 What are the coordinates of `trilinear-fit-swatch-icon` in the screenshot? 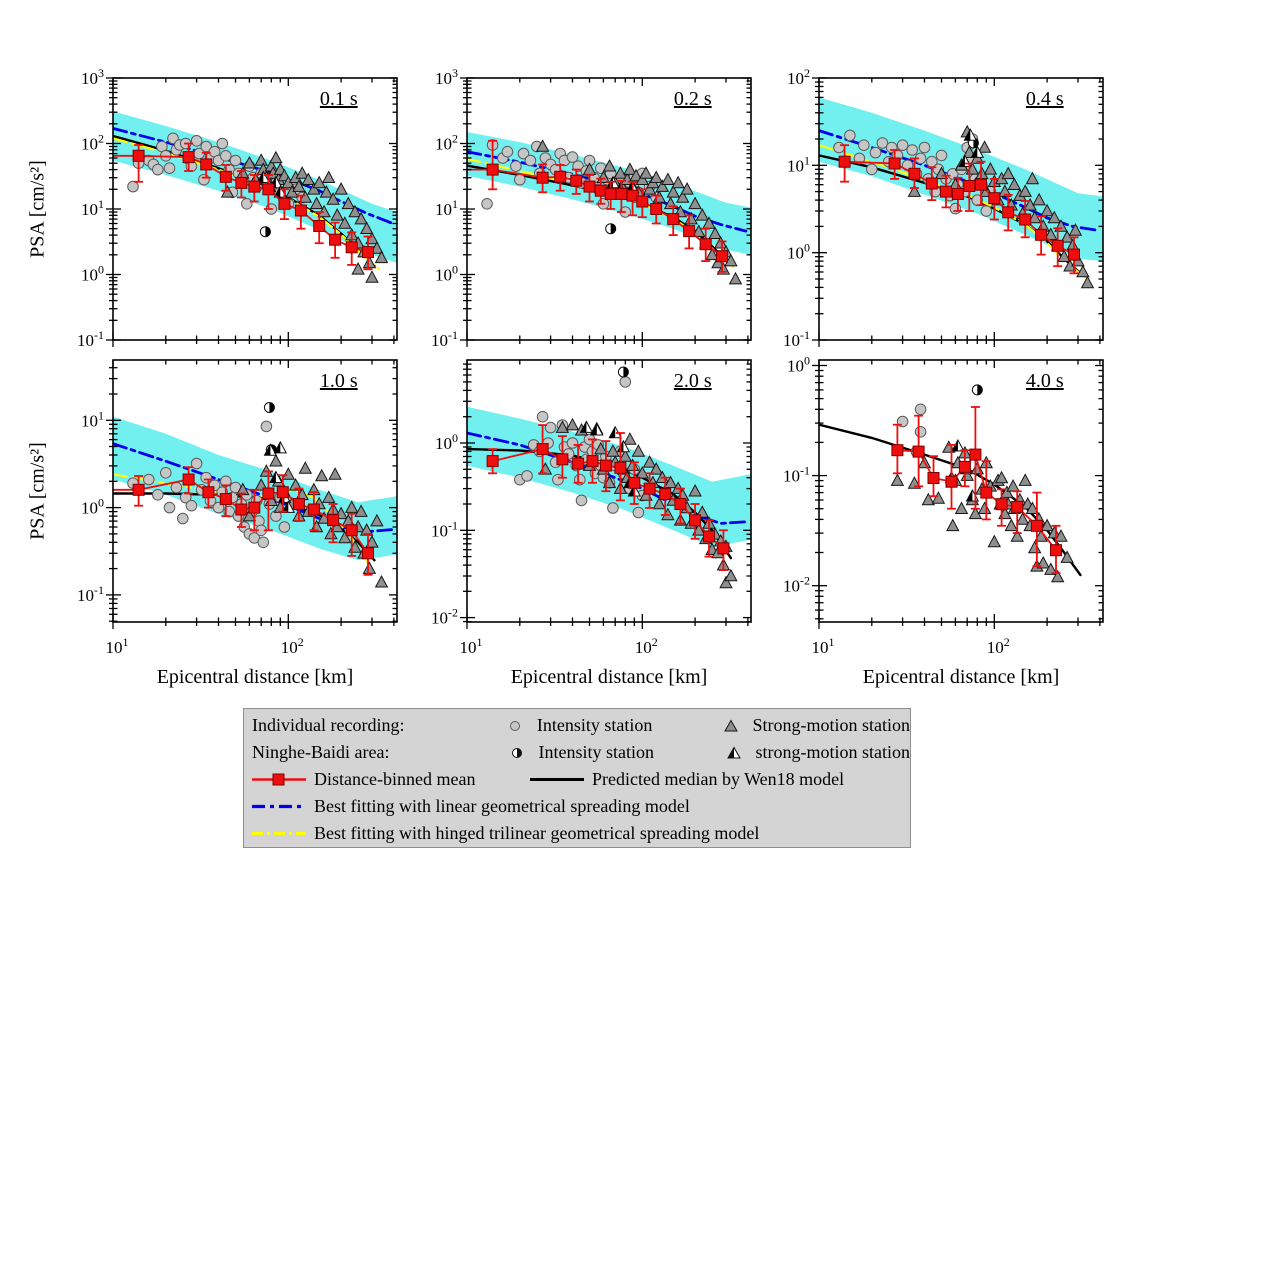 It's located at (279, 833).